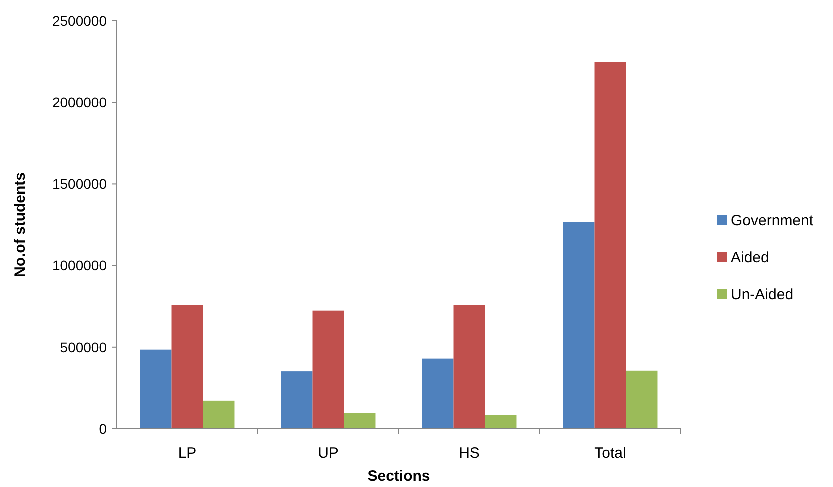 The image size is (833, 487). Describe the element at coordinates (762, 295) in the screenshot. I see `legend-label: Un-Aided` at that location.